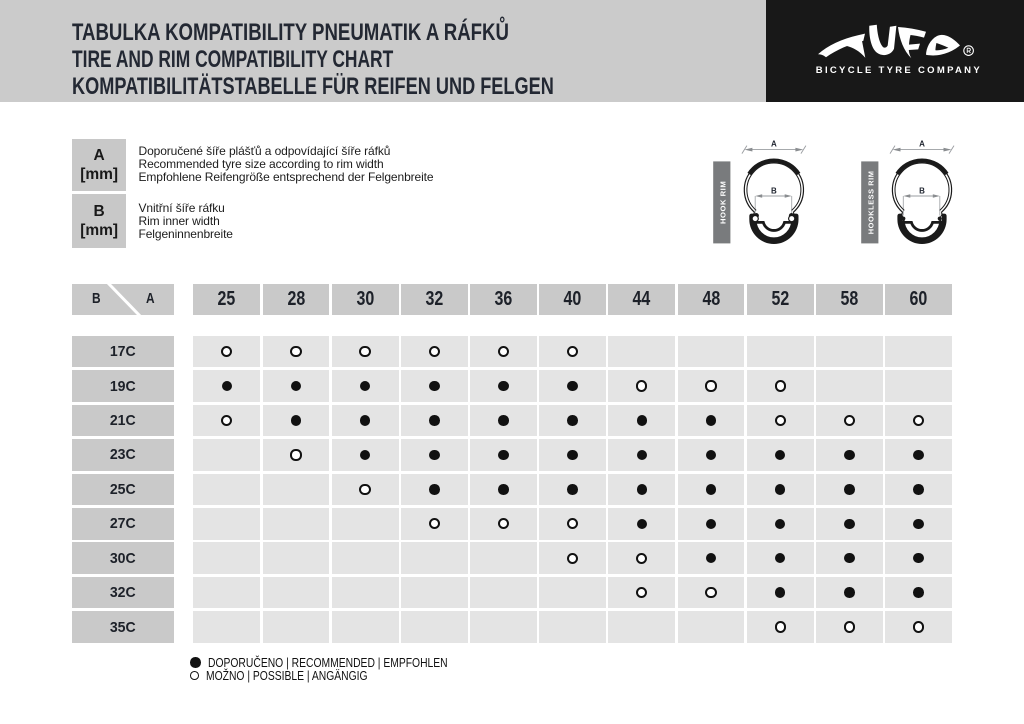 Image resolution: width=1024 pixels, height=724 pixels. I want to click on svg-text: HOOKLESS RIM, so click(870, 203).